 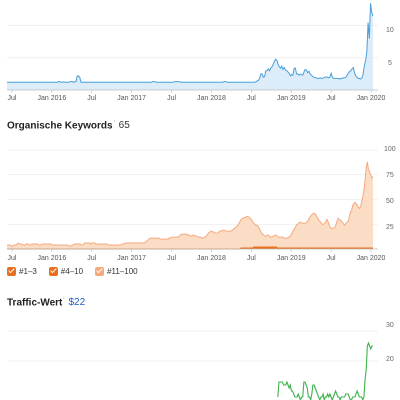 What do you see at coordinates (122, 271) in the screenshot?
I see `legend-label-11-100: #11–100` at bounding box center [122, 271].